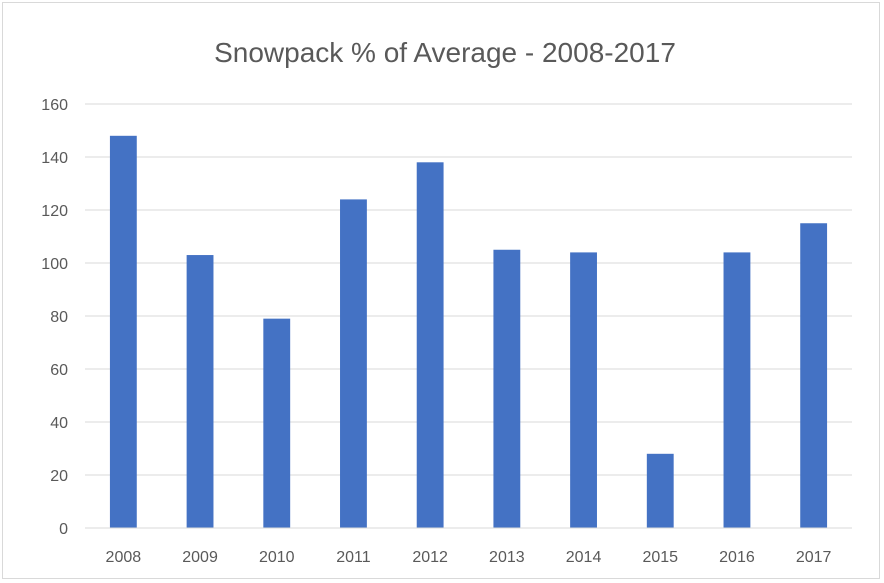 The width and height of the screenshot is (884, 583). I want to click on x-tick-label: 2008, so click(124, 557).